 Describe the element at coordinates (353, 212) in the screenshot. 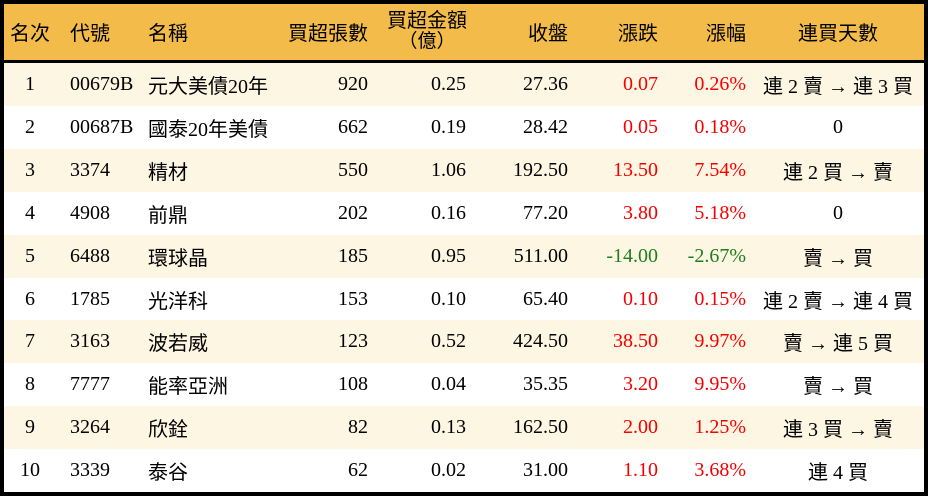

I see `cell-volume: 202` at that location.